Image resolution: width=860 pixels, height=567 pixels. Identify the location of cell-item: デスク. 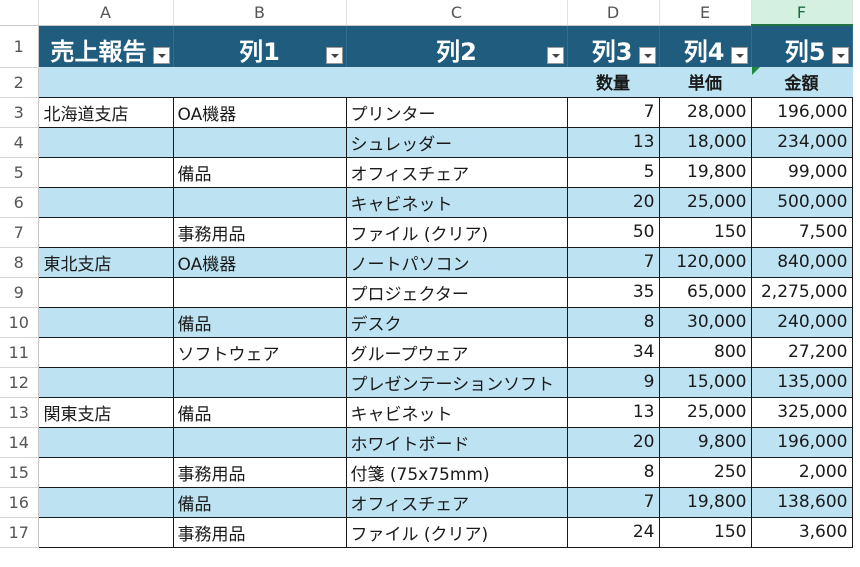
(457, 322).